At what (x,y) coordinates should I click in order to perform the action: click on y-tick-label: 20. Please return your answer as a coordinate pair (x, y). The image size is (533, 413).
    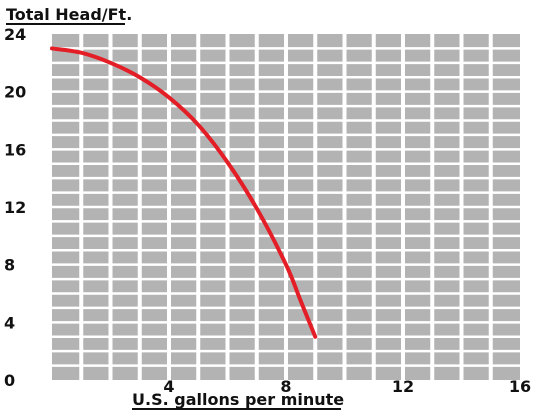
    Looking at the image, I should click on (15, 92).